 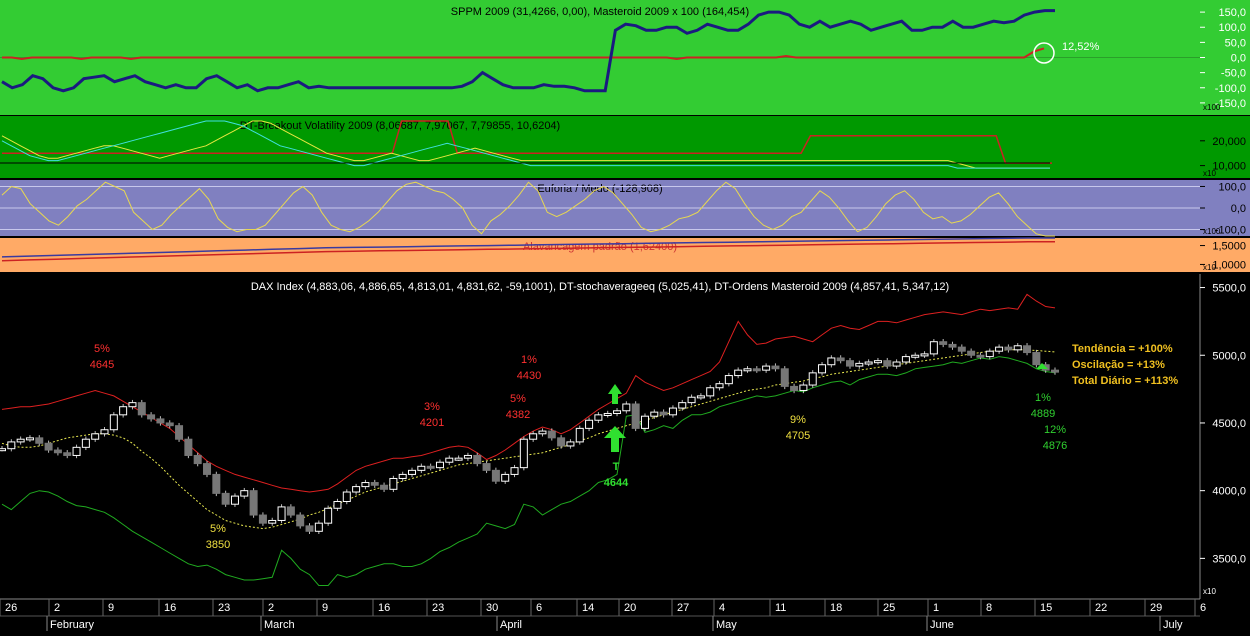 What do you see at coordinates (1229, 492) in the screenshot?
I see `y-tick-label: 4000,0` at bounding box center [1229, 492].